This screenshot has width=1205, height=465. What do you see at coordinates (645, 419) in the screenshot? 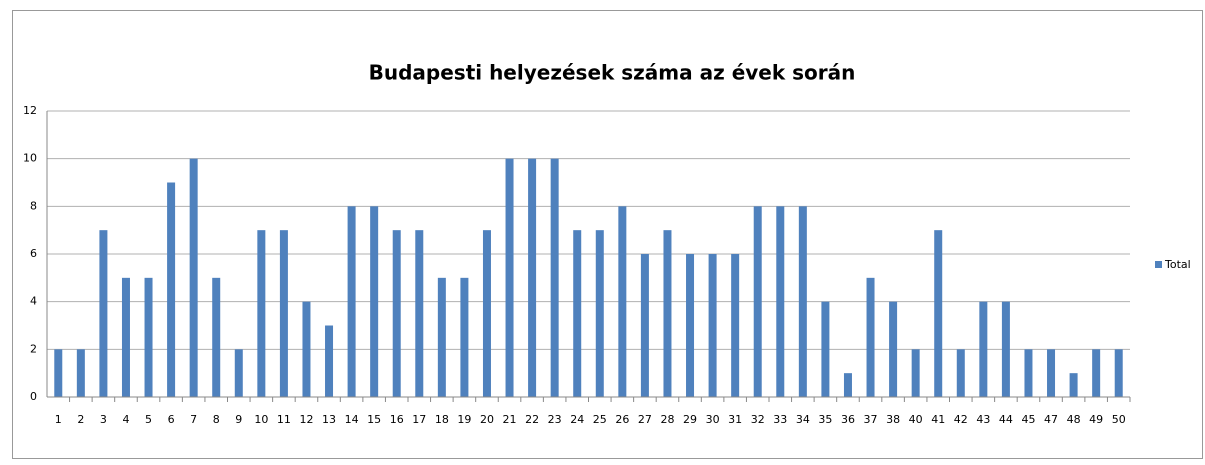
I see `x-tick-label: 27` at bounding box center [645, 419].